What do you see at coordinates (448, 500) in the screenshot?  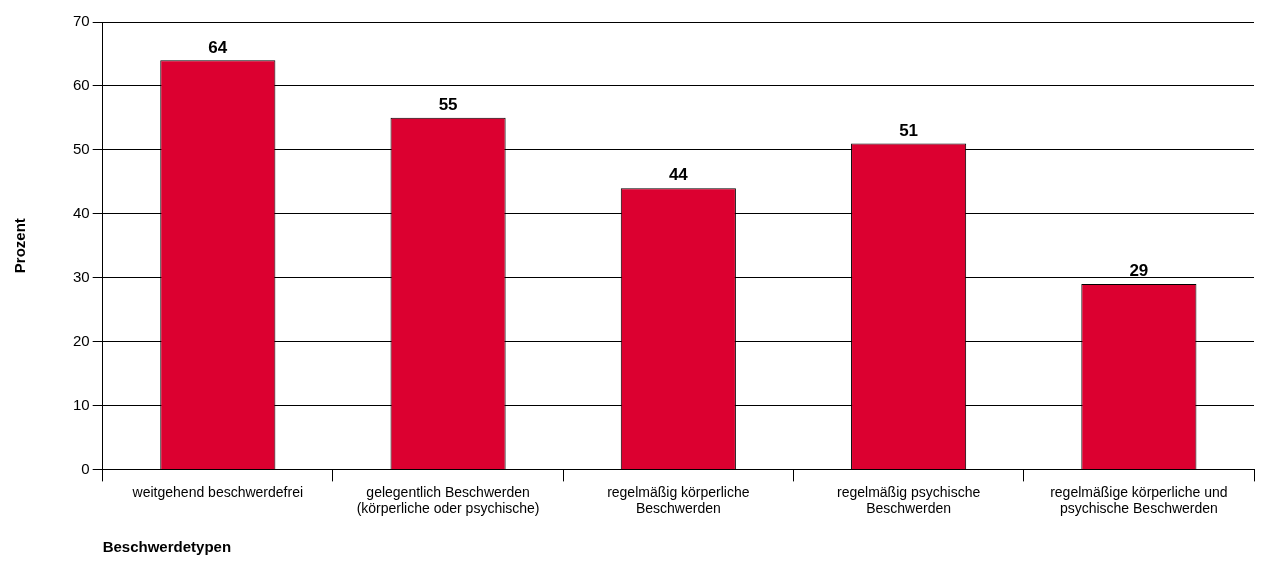 I see `x-tick-label: gelegentlich Beschwerden (körperliche oder psychische)` at bounding box center [448, 500].